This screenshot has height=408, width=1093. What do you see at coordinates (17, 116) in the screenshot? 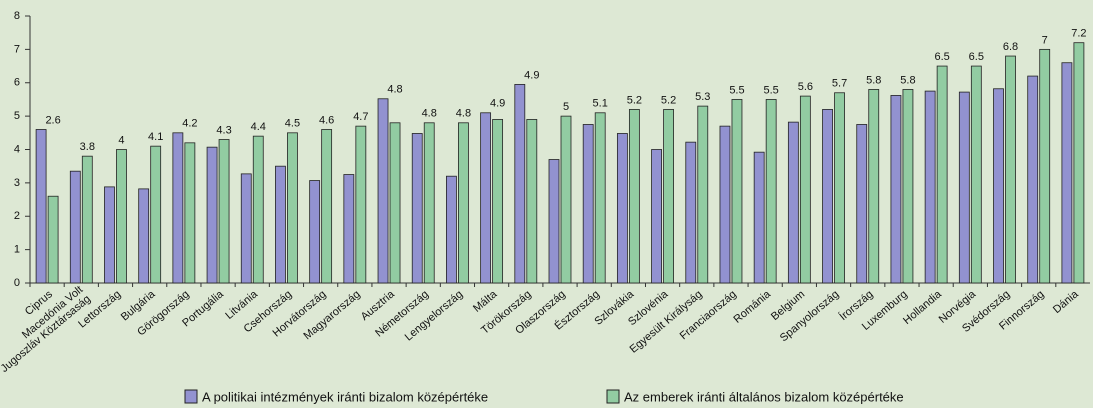
I see `y-tick-label: 5` at bounding box center [17, 116].